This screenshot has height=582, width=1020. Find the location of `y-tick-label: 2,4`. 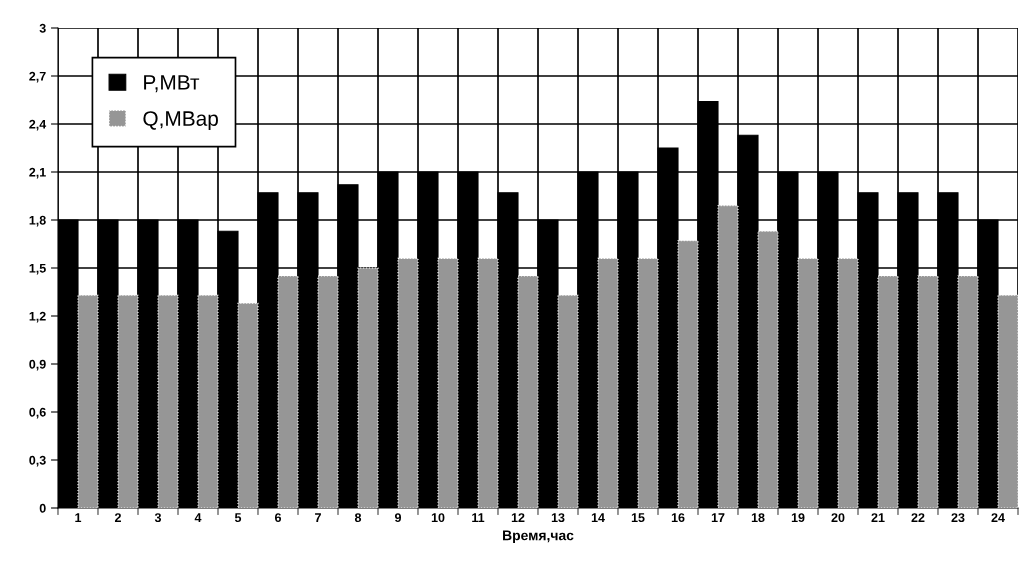

y-tick-label: 2,4 is located at coordinates (38, 125).